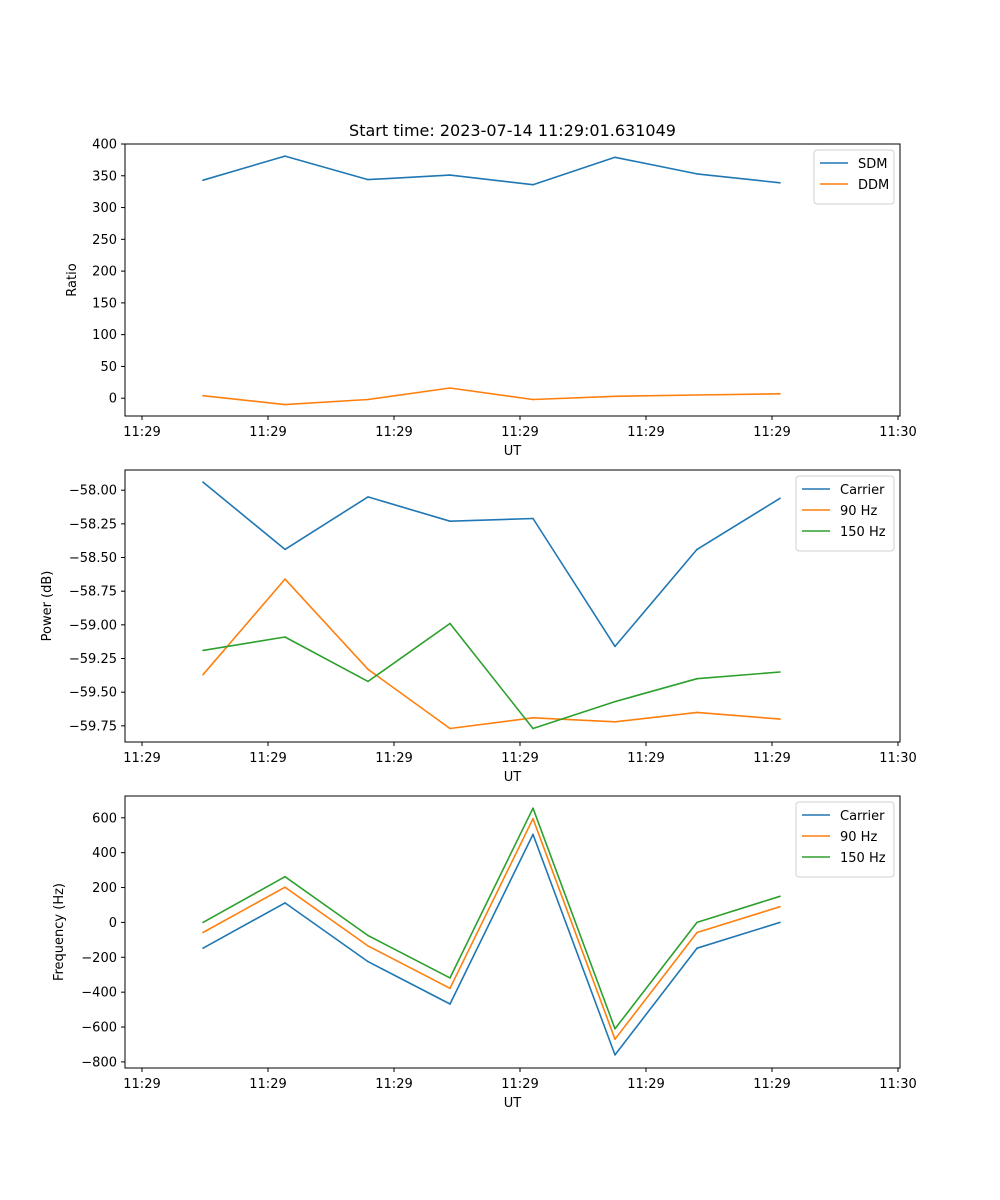 The image size is (1000, 1200). What do you see at coordinates (863, 532) in the screenshot?
I see `legend-label: 150 Hz` at bounding box center [863, 532].